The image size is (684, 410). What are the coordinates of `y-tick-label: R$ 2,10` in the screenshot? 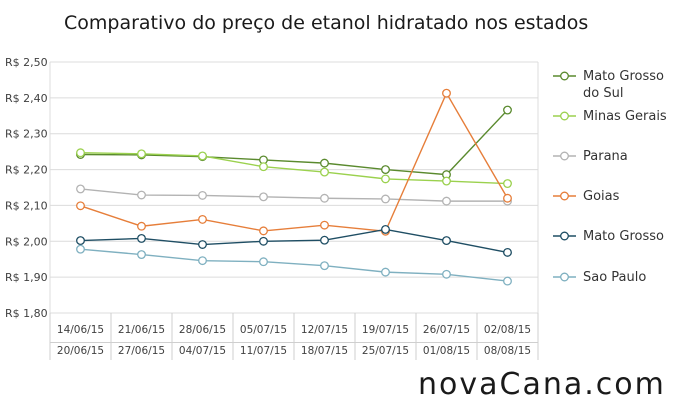 It's located at (26, 205).